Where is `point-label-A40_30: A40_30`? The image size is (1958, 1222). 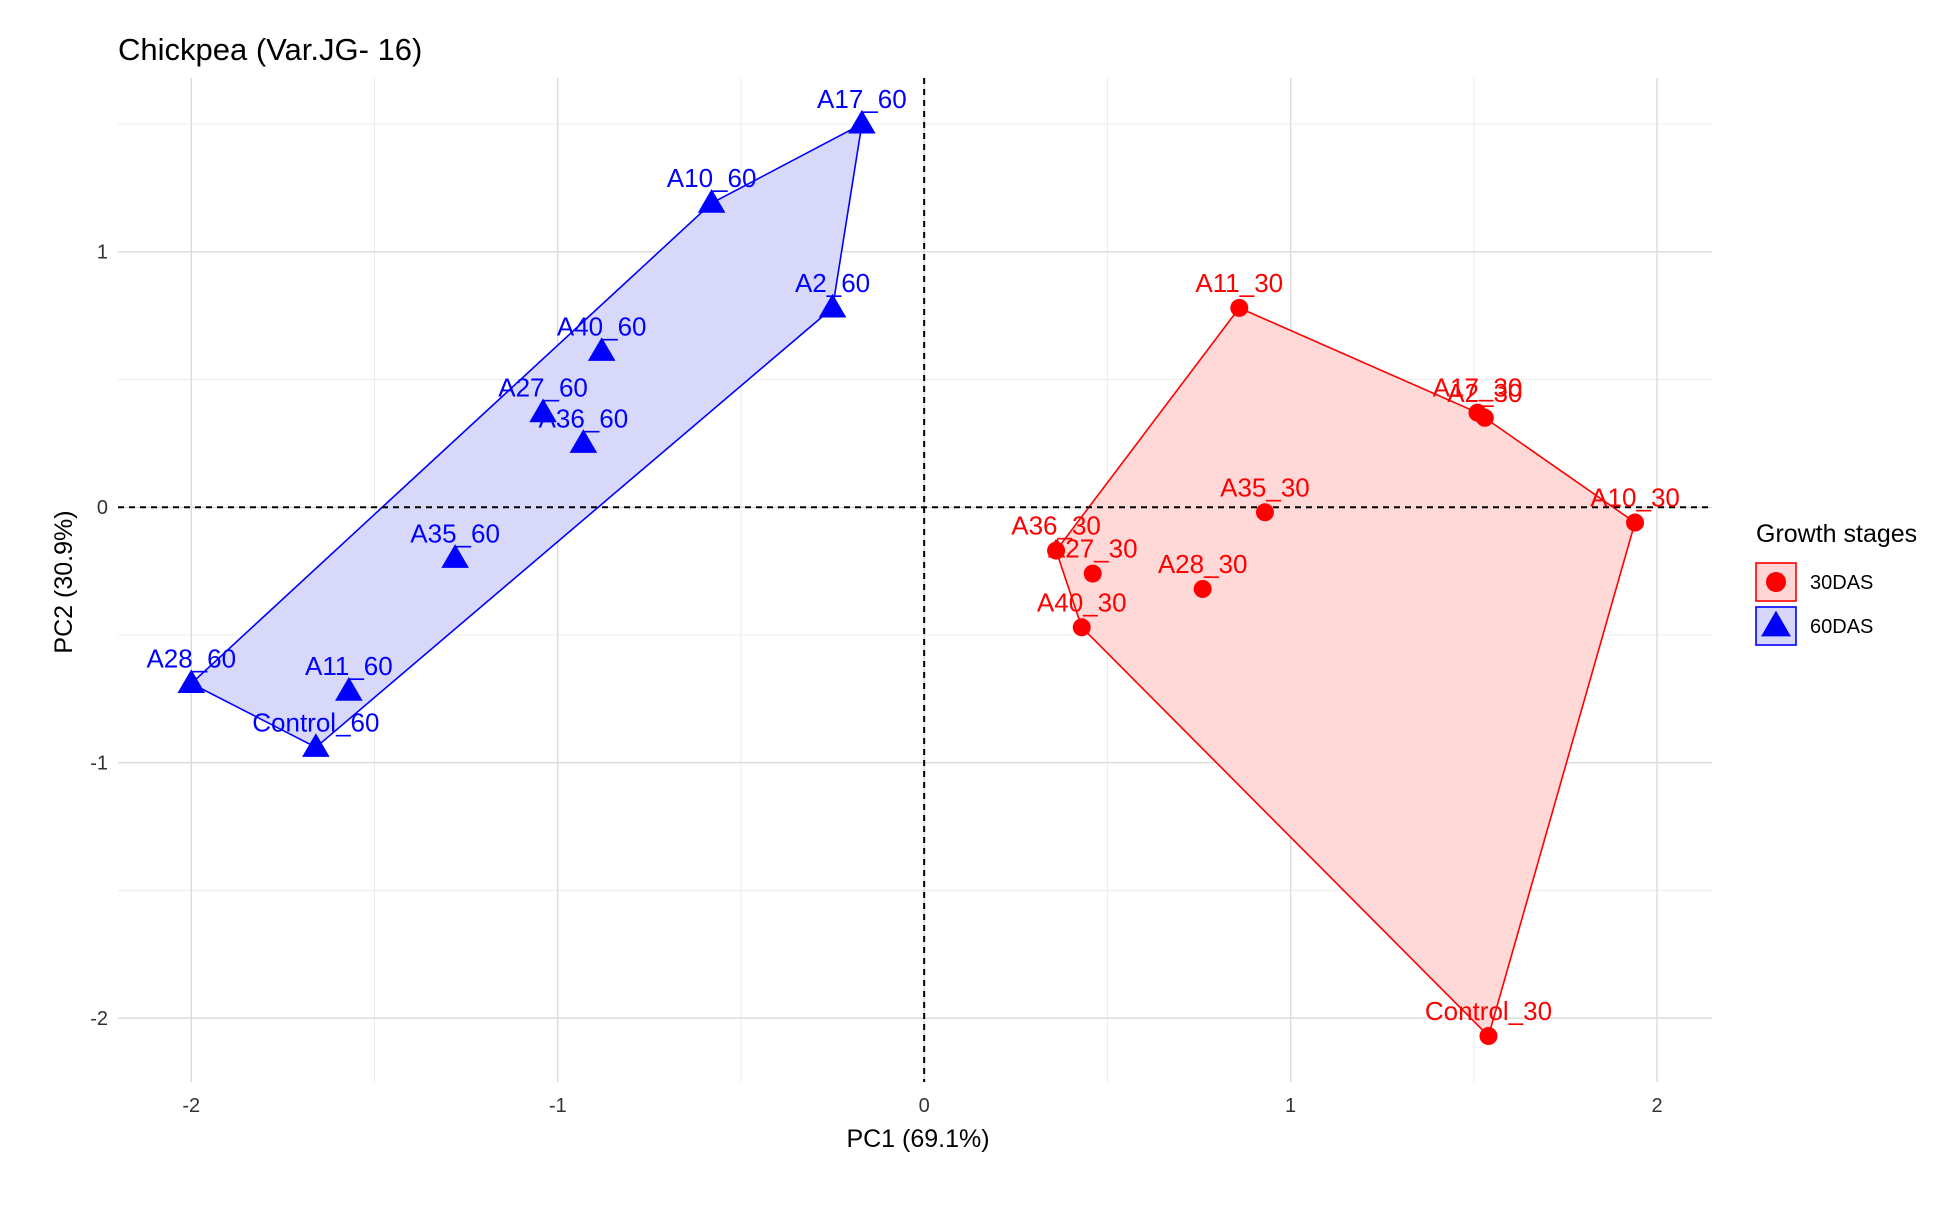 point-label-A40_30: A40_30 is located at coordinates (1082, 602).